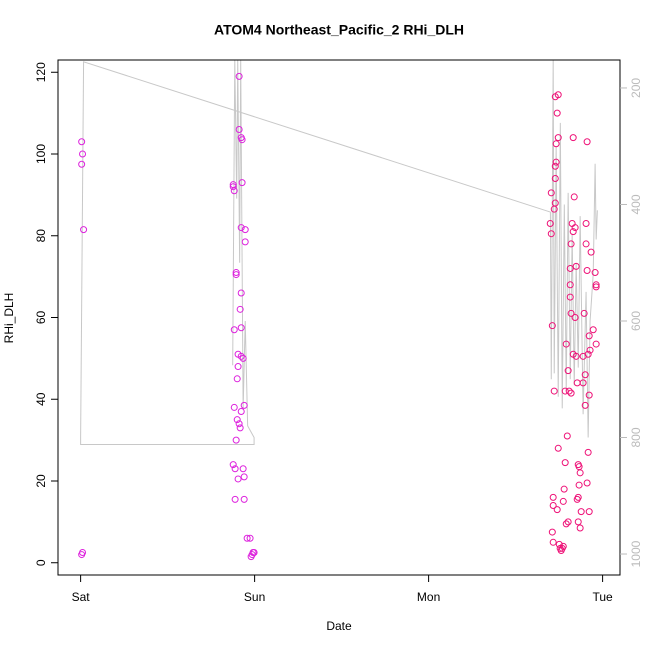 The height and width of the screenshot is (650, 650). Describe the element at coordinates (254, 597) in the screenshot. I see `x-tick-label: Sun` at that location.